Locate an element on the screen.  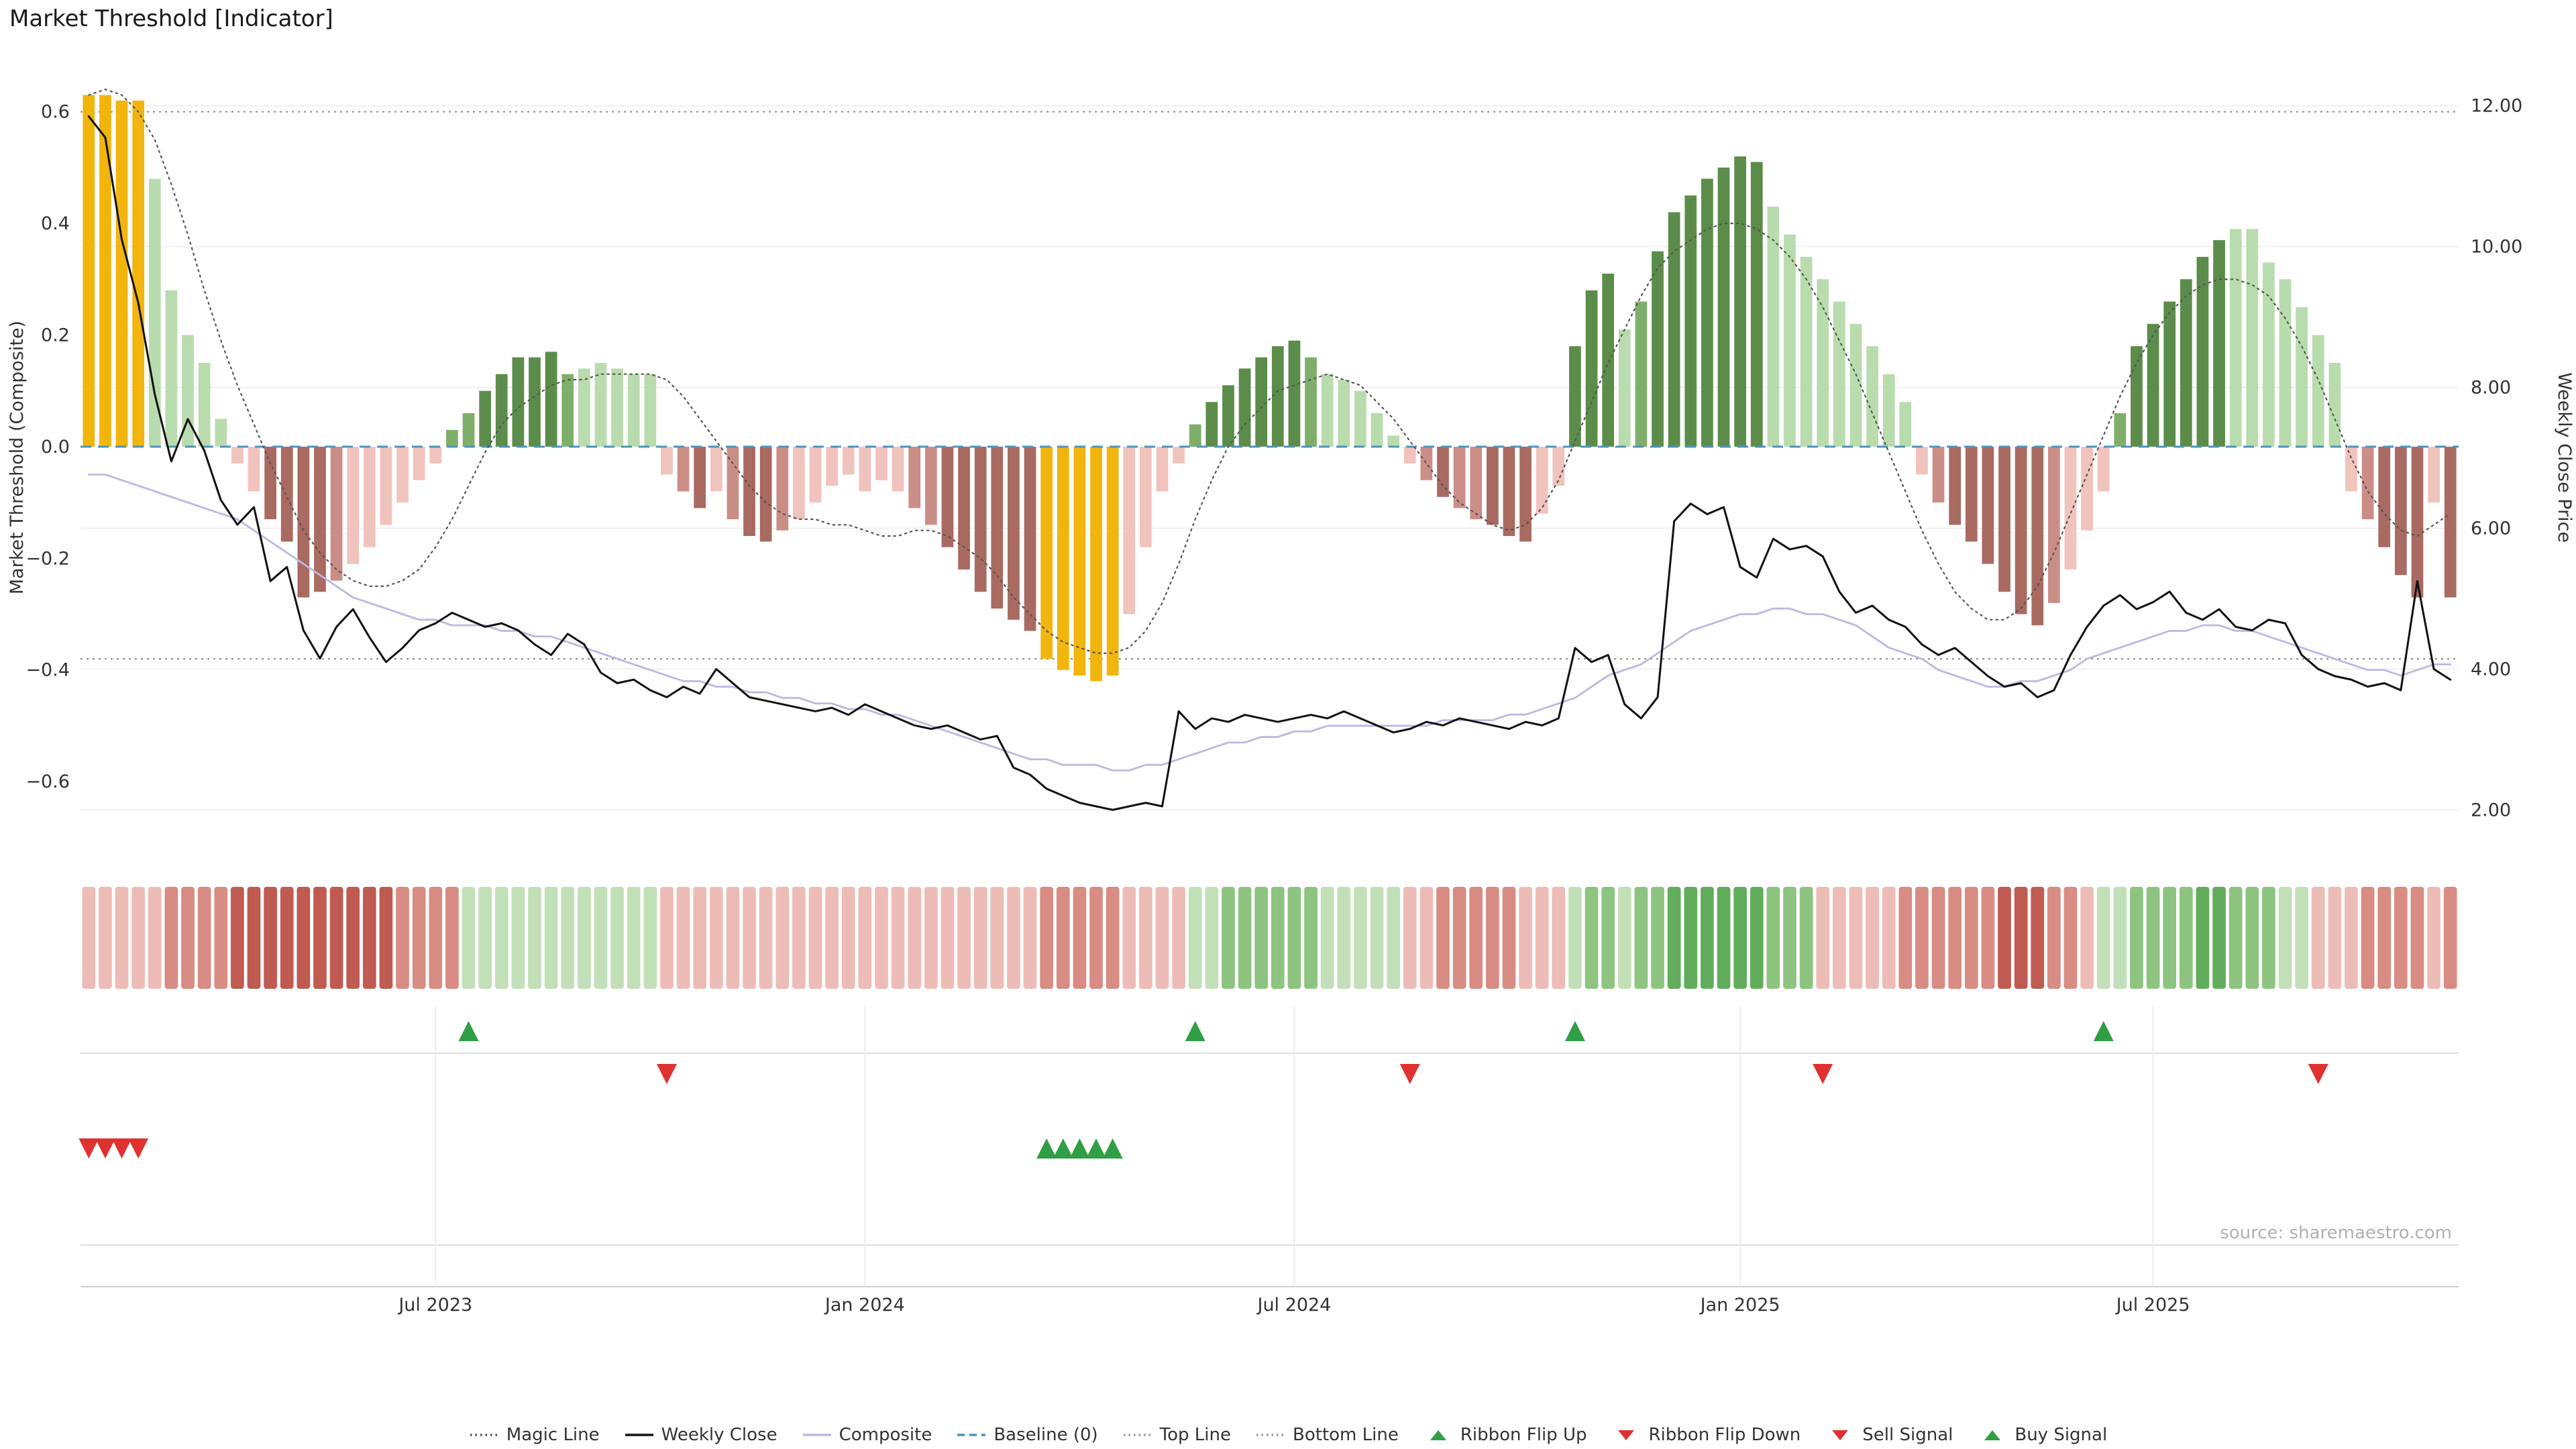
legend-label: Sell Signal is located at coordinates (1907, 1435).